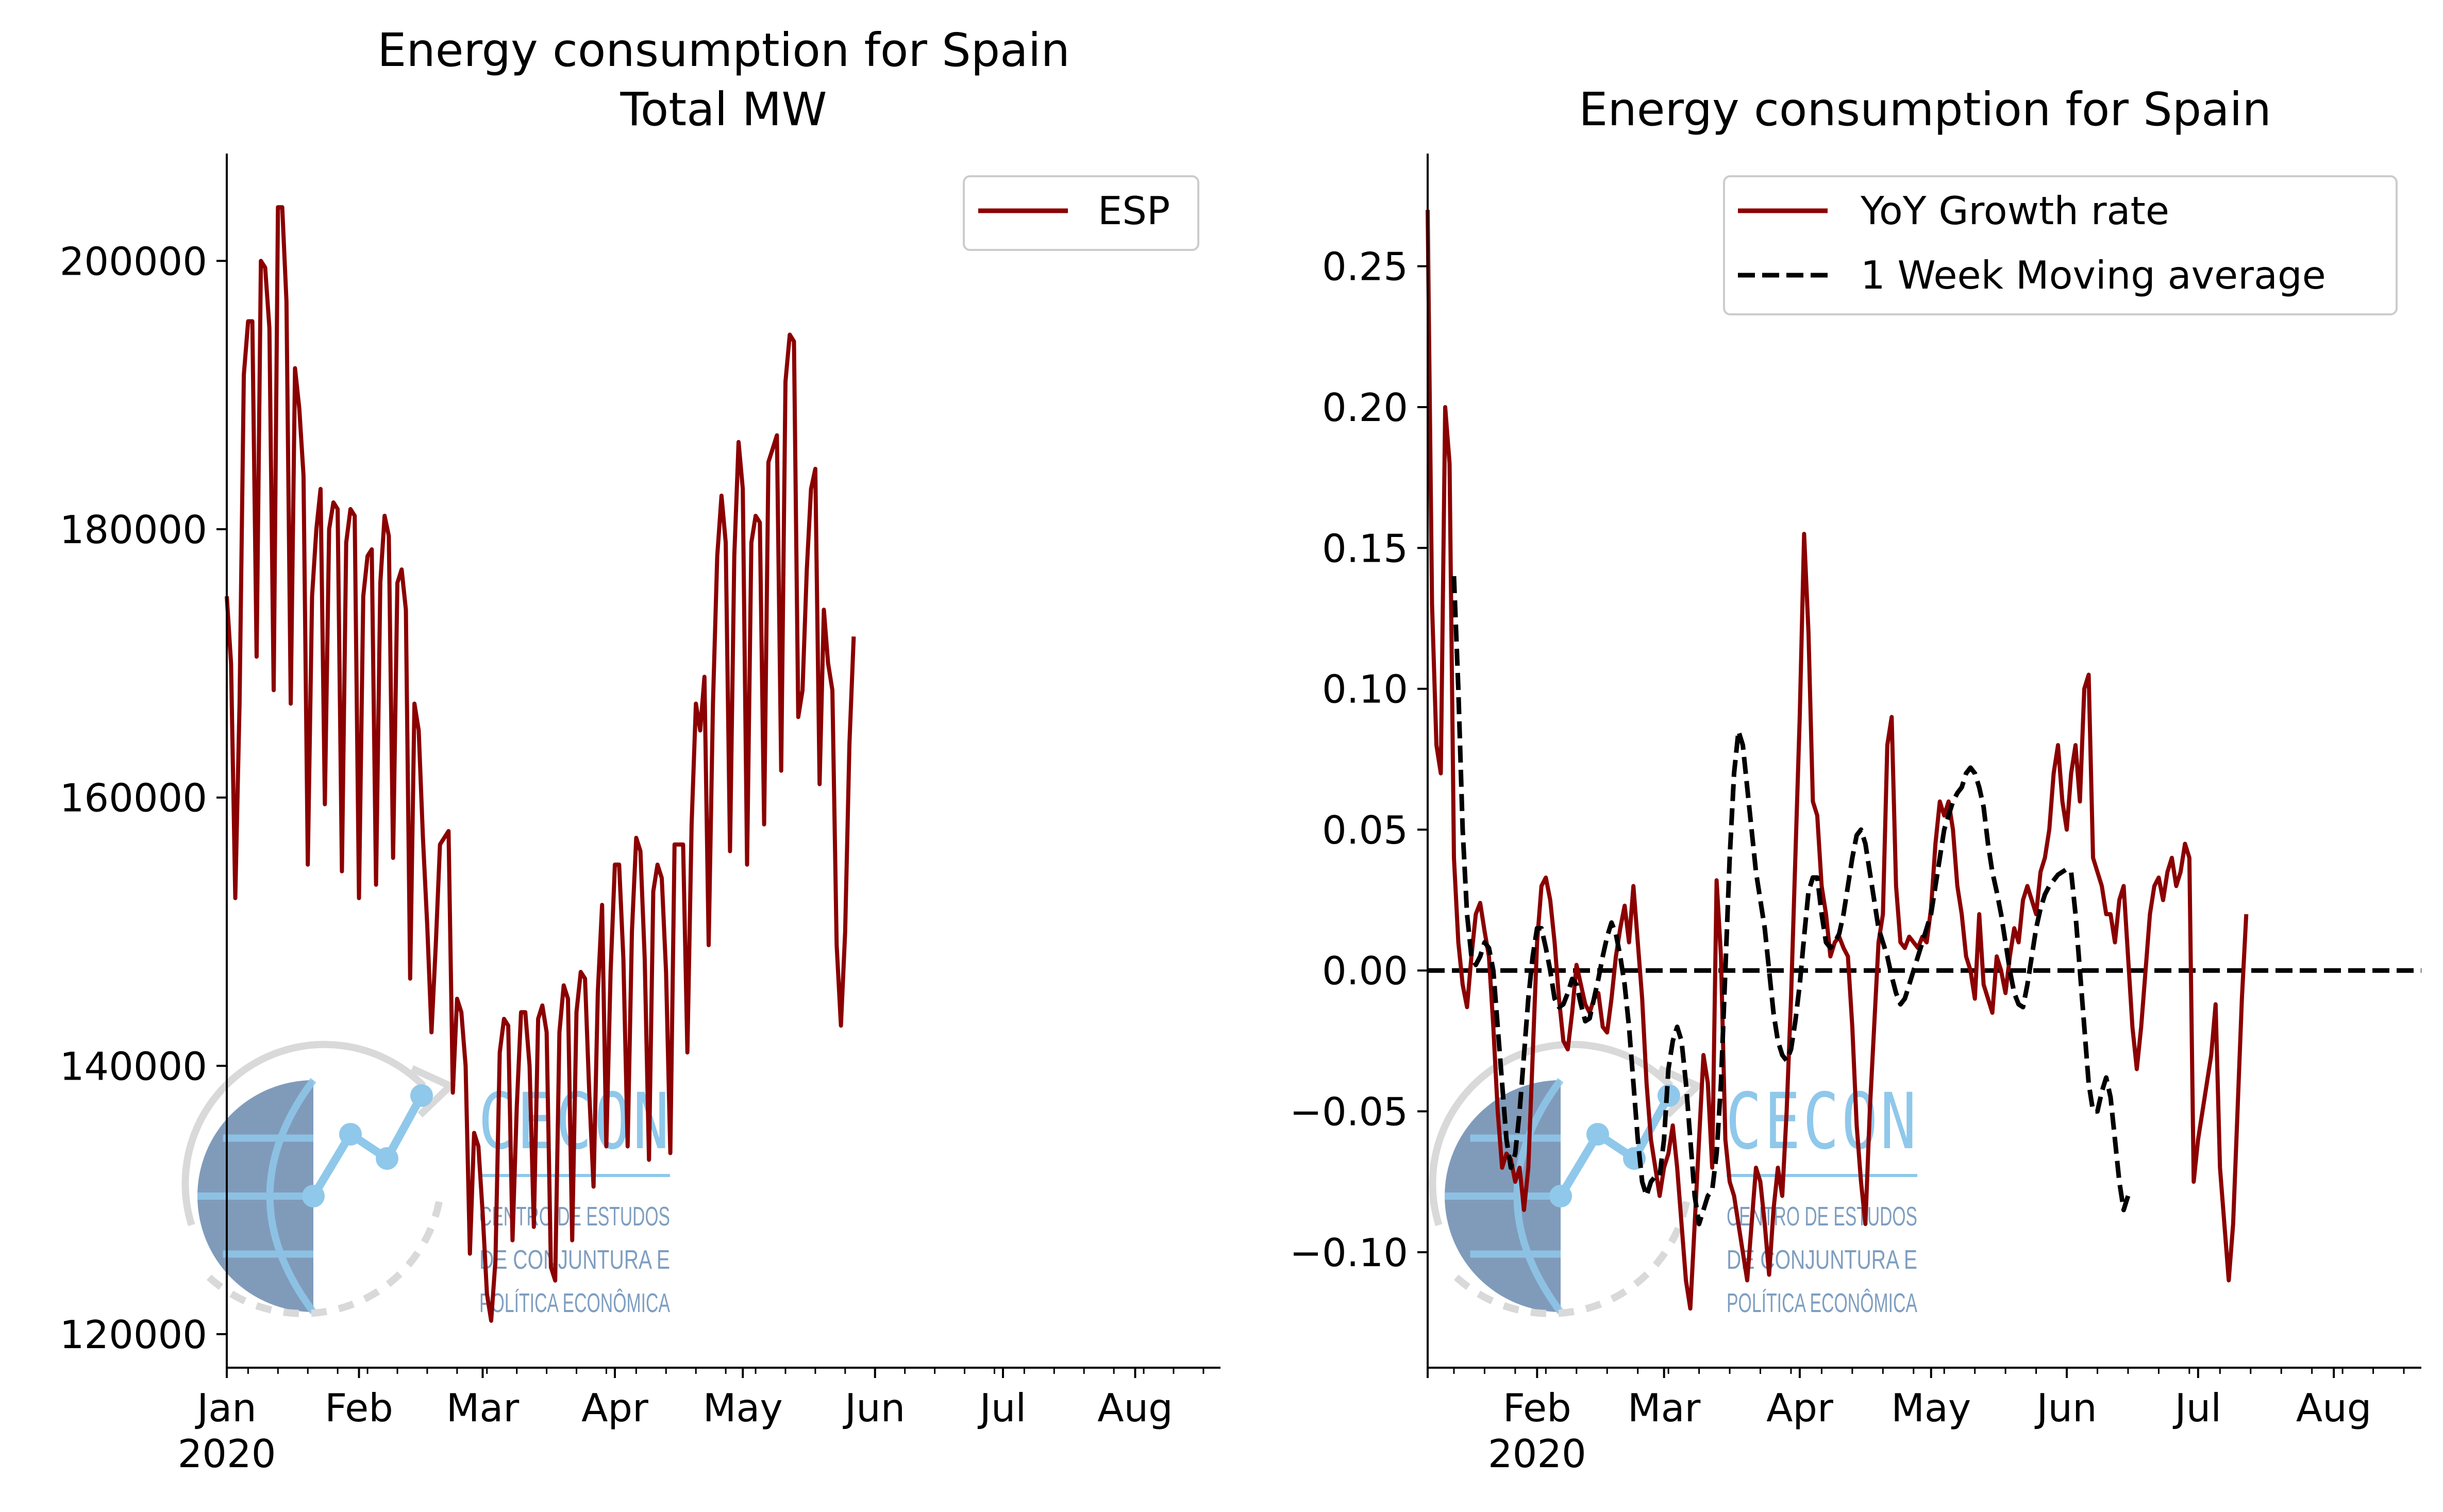 The width and height of the screenshot is (2443, 1512). I want to click on y-tick-label: −0.10, so click(1349, 1252).